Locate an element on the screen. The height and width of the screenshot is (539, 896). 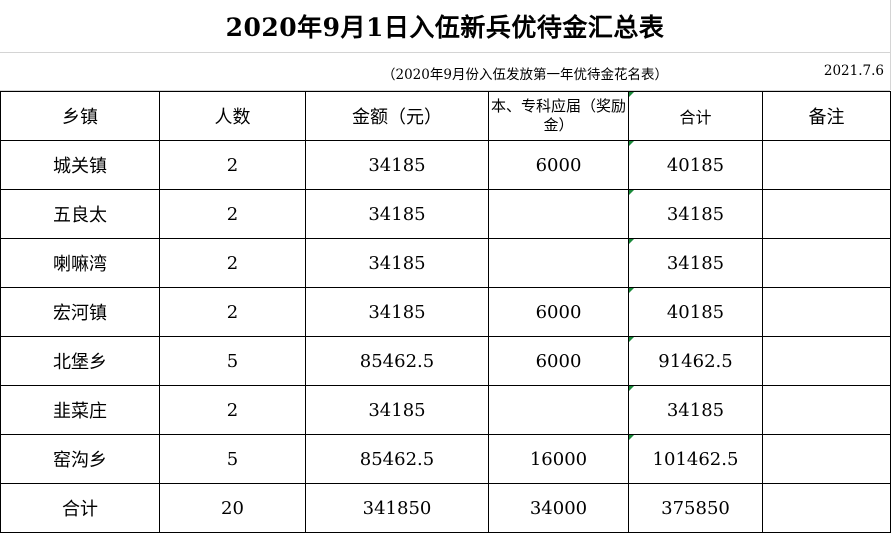
total-row: 合计 20 341850 34000 375850 is located at coordinates (445, 508).